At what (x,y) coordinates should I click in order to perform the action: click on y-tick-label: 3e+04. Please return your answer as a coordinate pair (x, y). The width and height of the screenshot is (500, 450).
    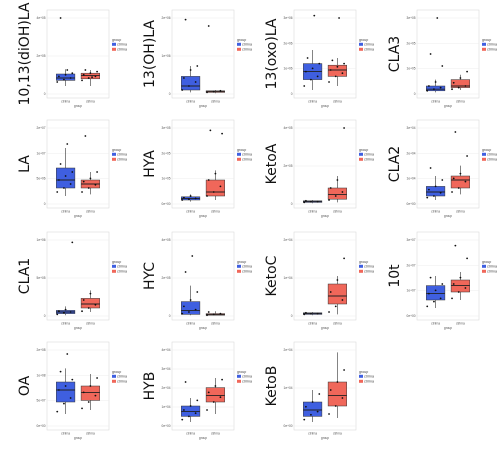
    Looking at the image, I should click on (166, 369).